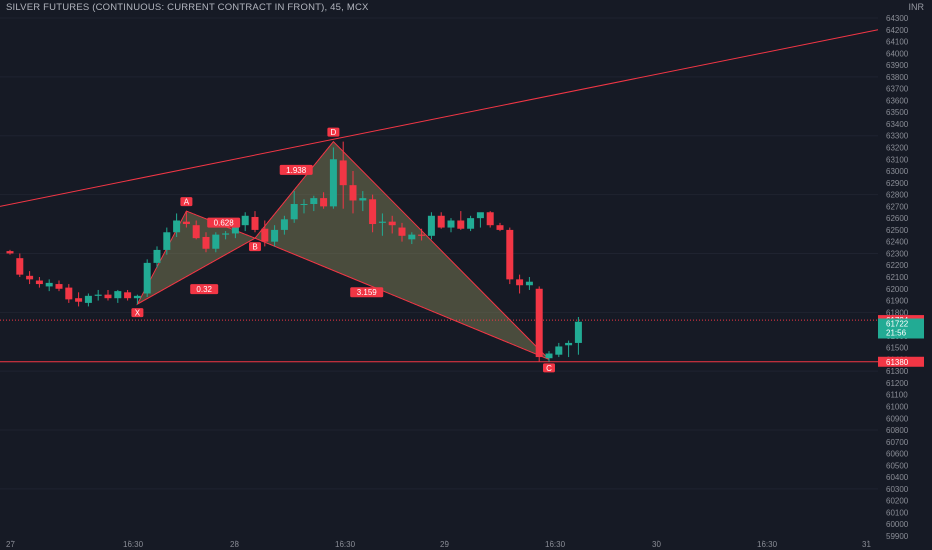 The width and height of the screenshot is (932, 550). I want to click on y-tick-label: 62700, so click(897, 206).